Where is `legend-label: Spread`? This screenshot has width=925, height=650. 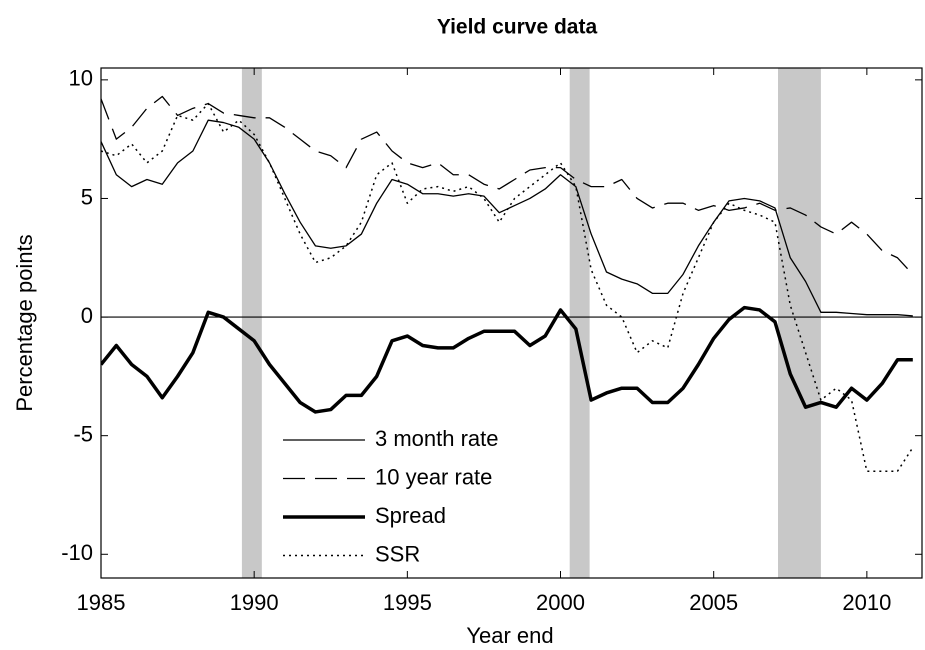
legend-label: Spread is located at coordinates (410, 515).